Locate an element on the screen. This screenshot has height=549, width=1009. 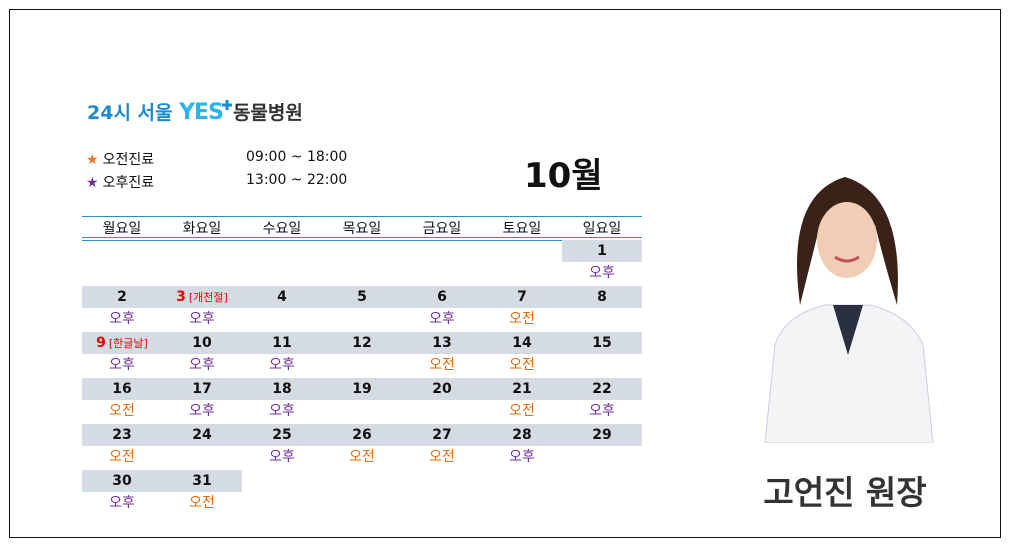
weekday: 목요일 is located at coordinates (362, 229).